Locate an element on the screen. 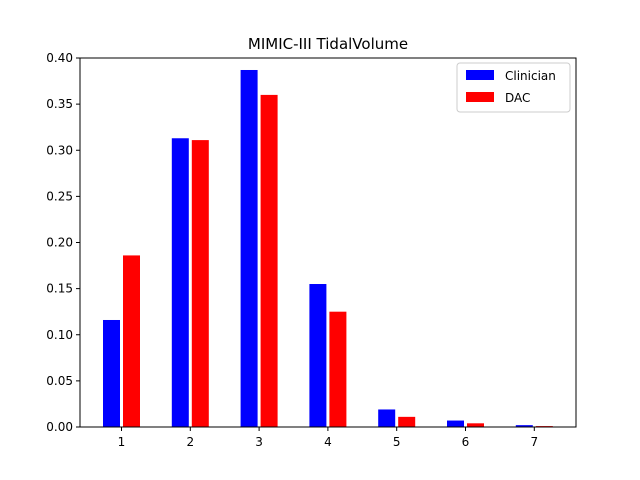 The height and width of the screenshot is (480, 640). x-tick-label: 7 is located at coordinates (534, 442).